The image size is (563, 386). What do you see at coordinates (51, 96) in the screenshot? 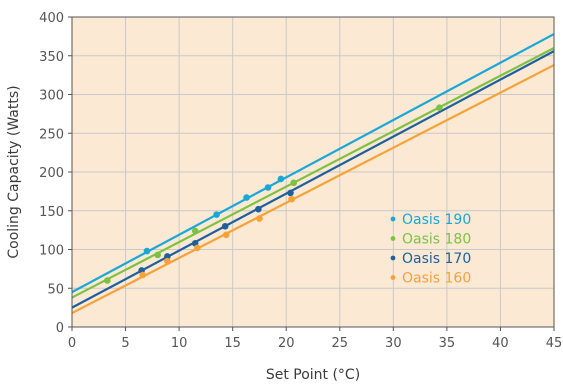
I see `y-tick-label: 300` at bounding box center [51, 96].